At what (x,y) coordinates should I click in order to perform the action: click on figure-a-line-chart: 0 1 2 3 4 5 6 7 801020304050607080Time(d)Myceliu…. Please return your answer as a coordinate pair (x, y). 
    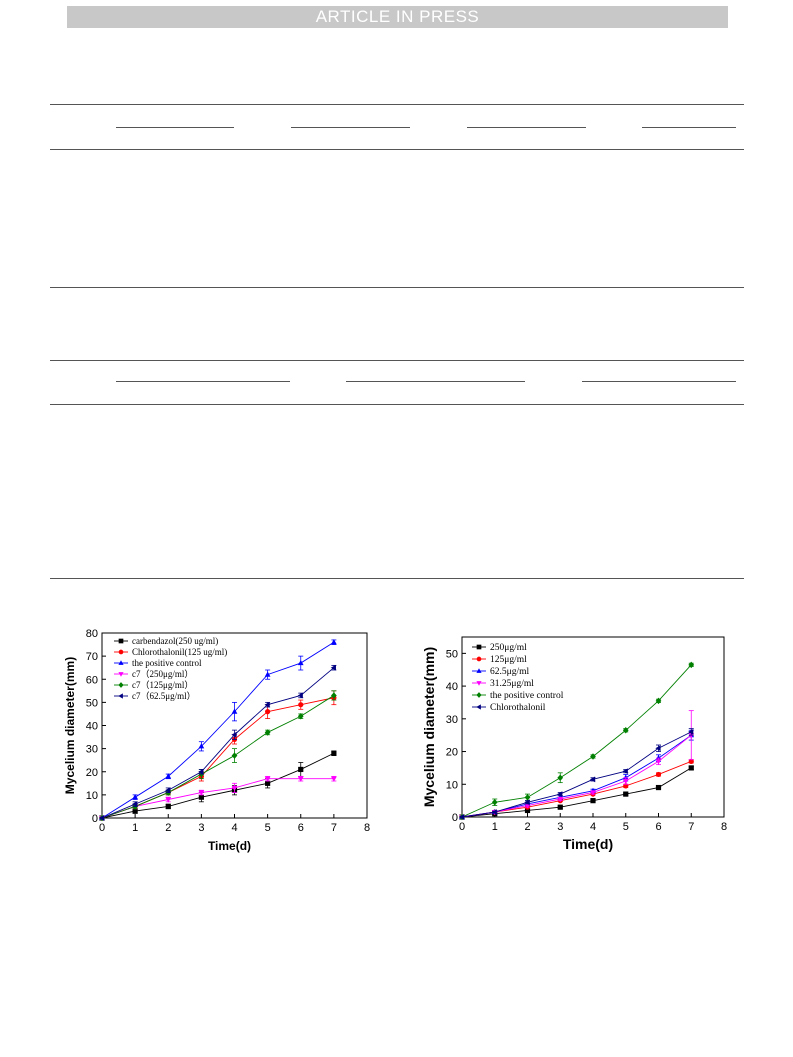
    Looking at the image, I should click on (216, 740).